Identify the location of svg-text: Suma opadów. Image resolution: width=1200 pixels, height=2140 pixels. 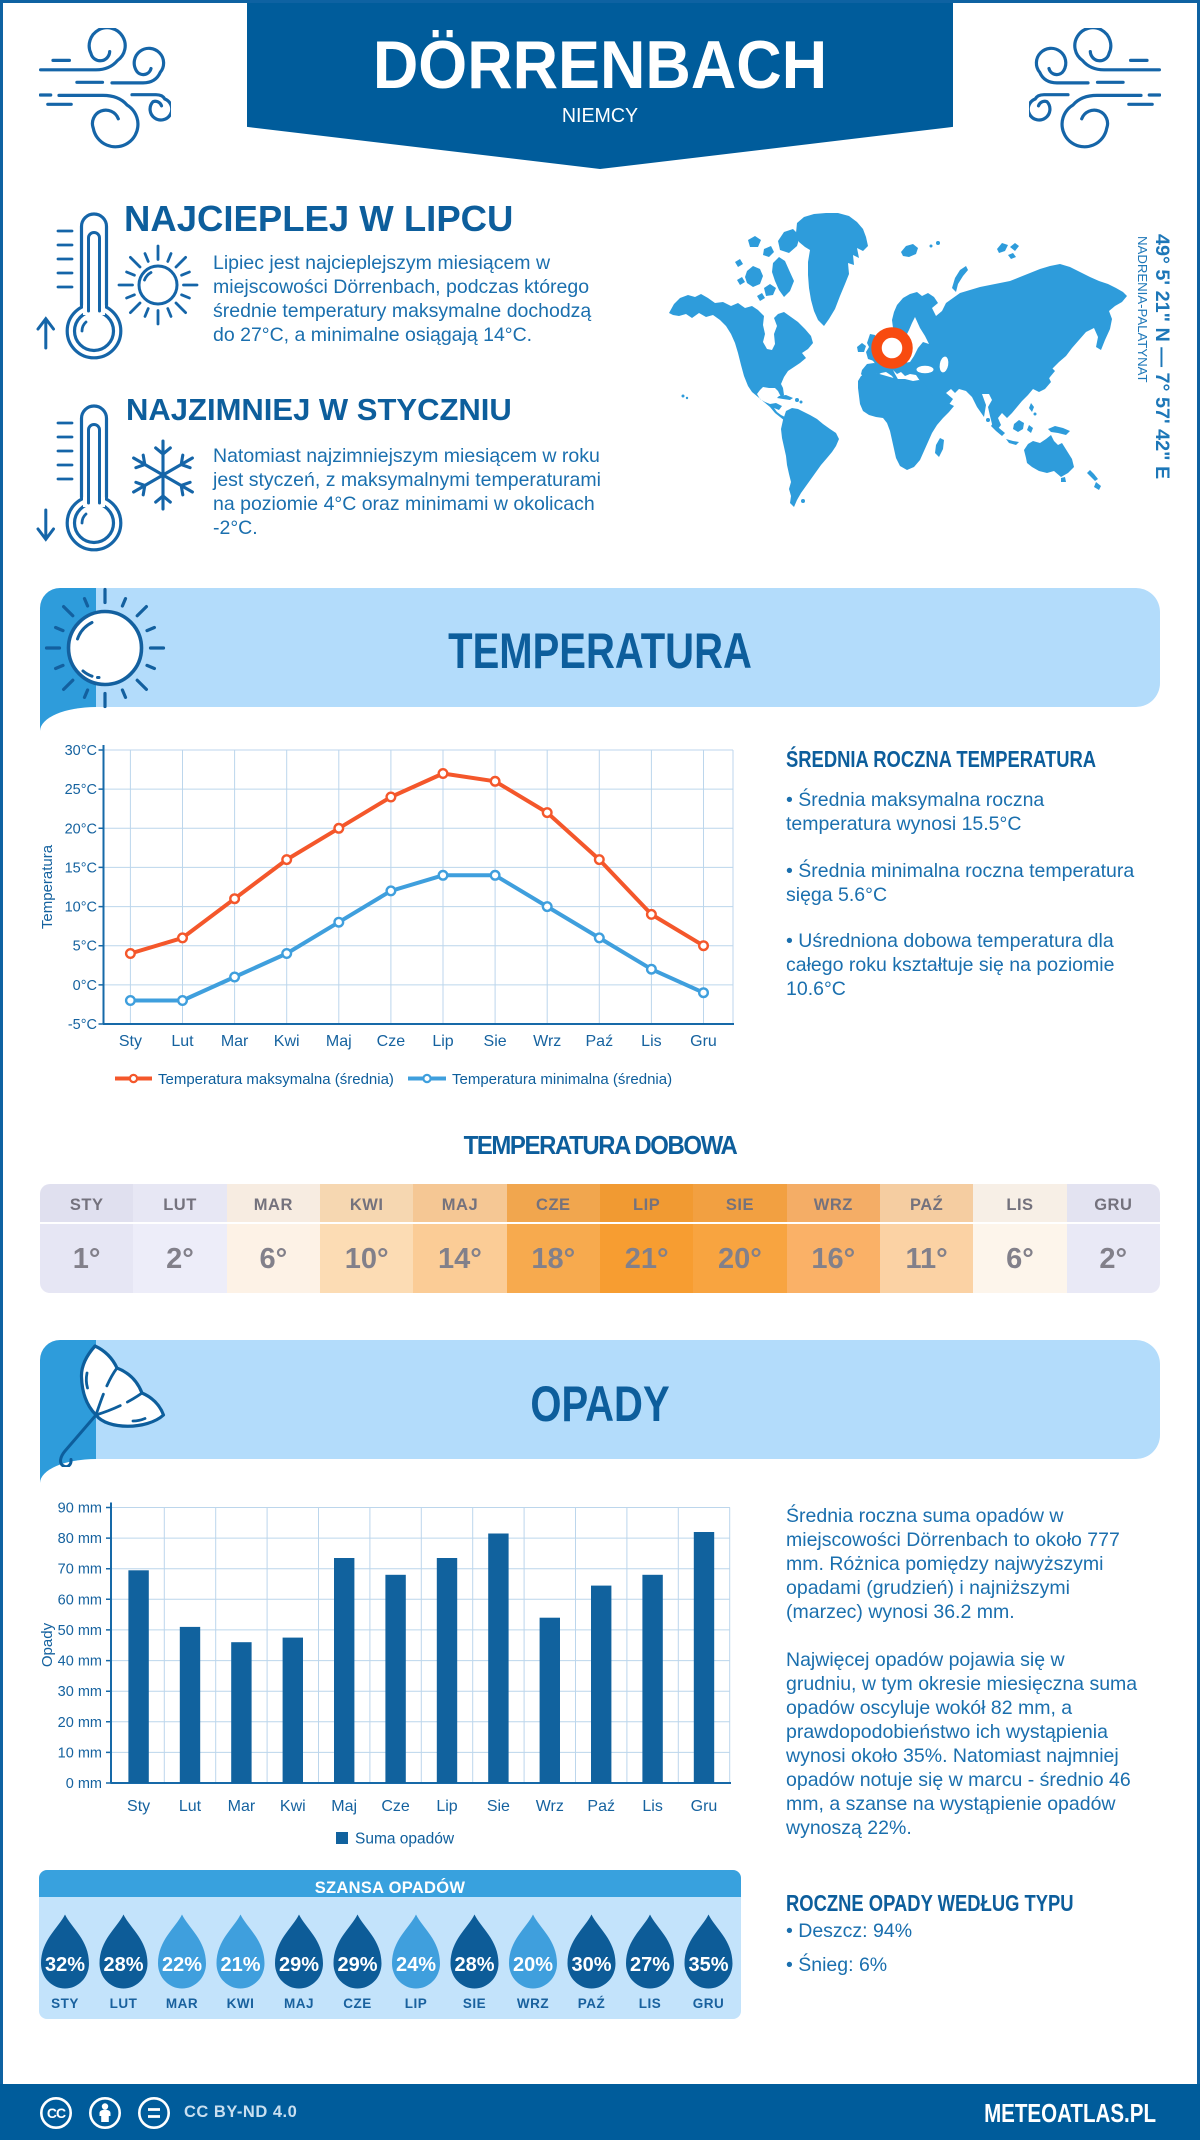
(405, 1839).